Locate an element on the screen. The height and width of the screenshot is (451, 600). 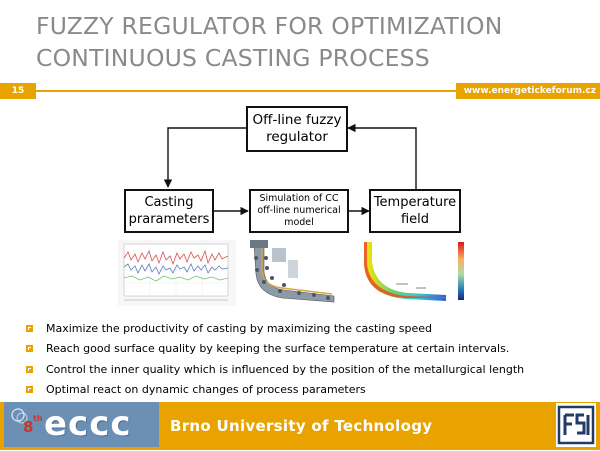
arrow-fuzzy-to-casting is located at coordinates (204, 157).